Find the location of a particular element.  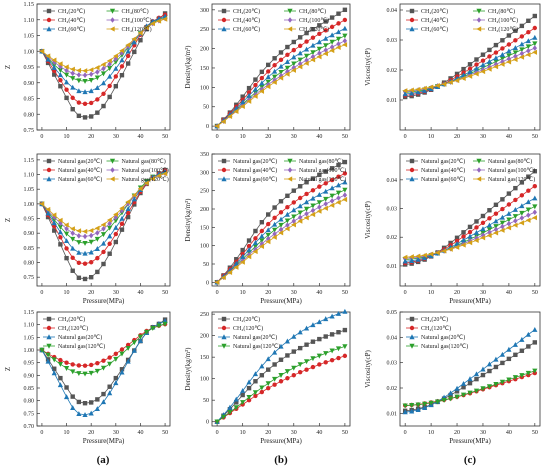

y-tick-label: 350 is located at coordinates (204, 155).